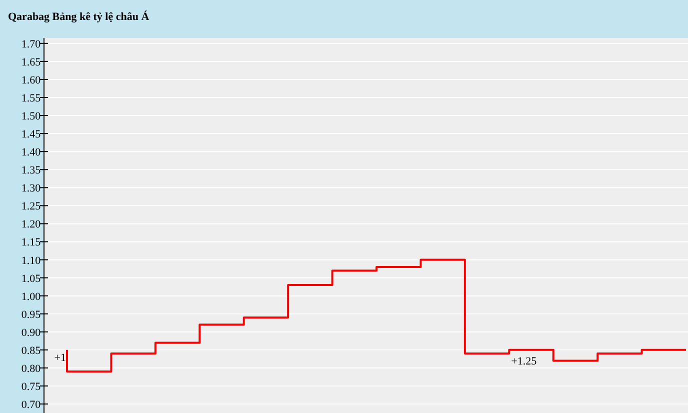 The image size is (688, 413). Describe the element at coordinates (31, 44) in the screenshot. I see `y-tick-label: 1.70` at that location.